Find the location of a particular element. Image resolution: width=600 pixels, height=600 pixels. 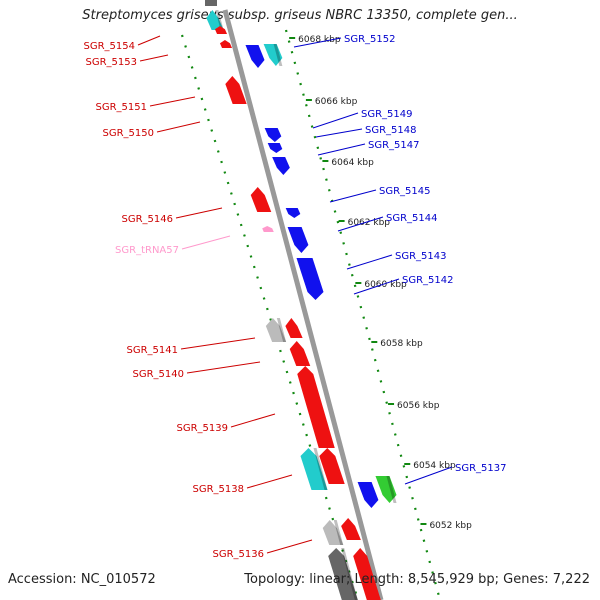

gene-label-right: SGR_5148 is located at coordinates (391, 130).